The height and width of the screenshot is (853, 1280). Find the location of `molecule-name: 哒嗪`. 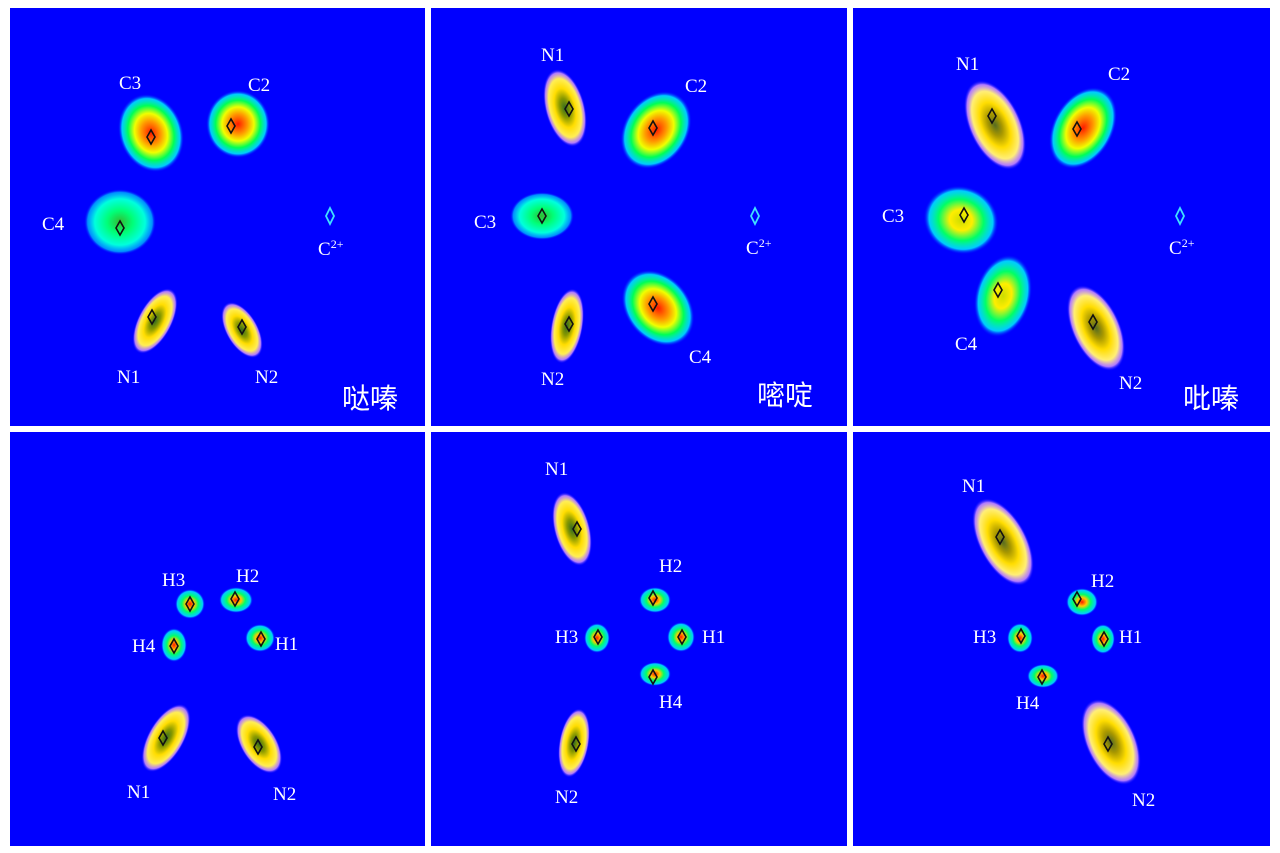

molecule-name: 哒嗪 is located at coordinates (370, 398).